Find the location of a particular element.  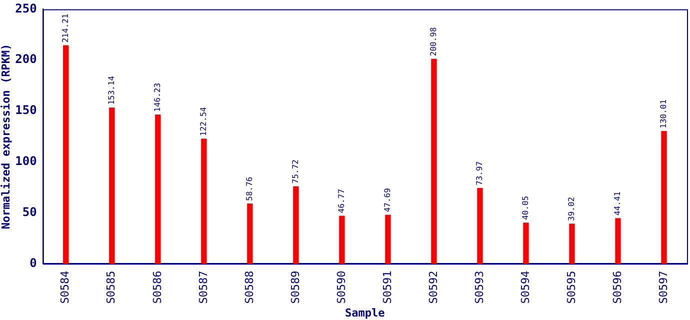

y-tick-label: 150 is located at coordinates (26, 110).